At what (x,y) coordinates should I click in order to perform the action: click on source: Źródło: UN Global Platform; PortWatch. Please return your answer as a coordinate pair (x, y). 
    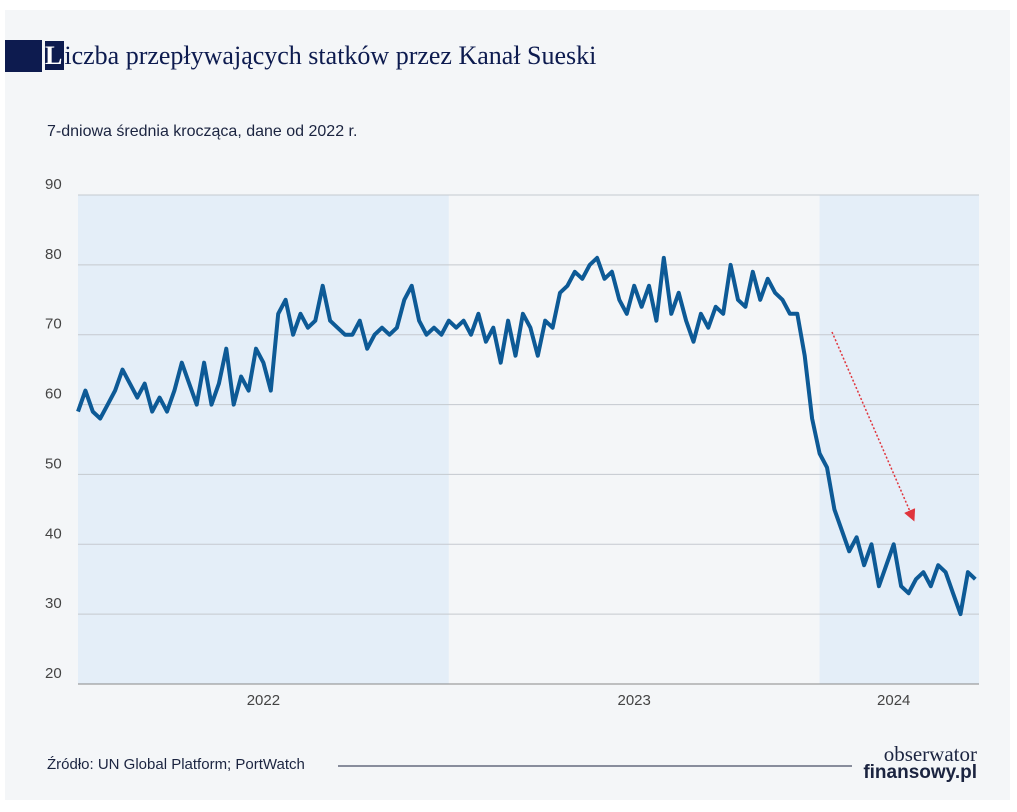
    Looking at the image, I should click on (176, 764).